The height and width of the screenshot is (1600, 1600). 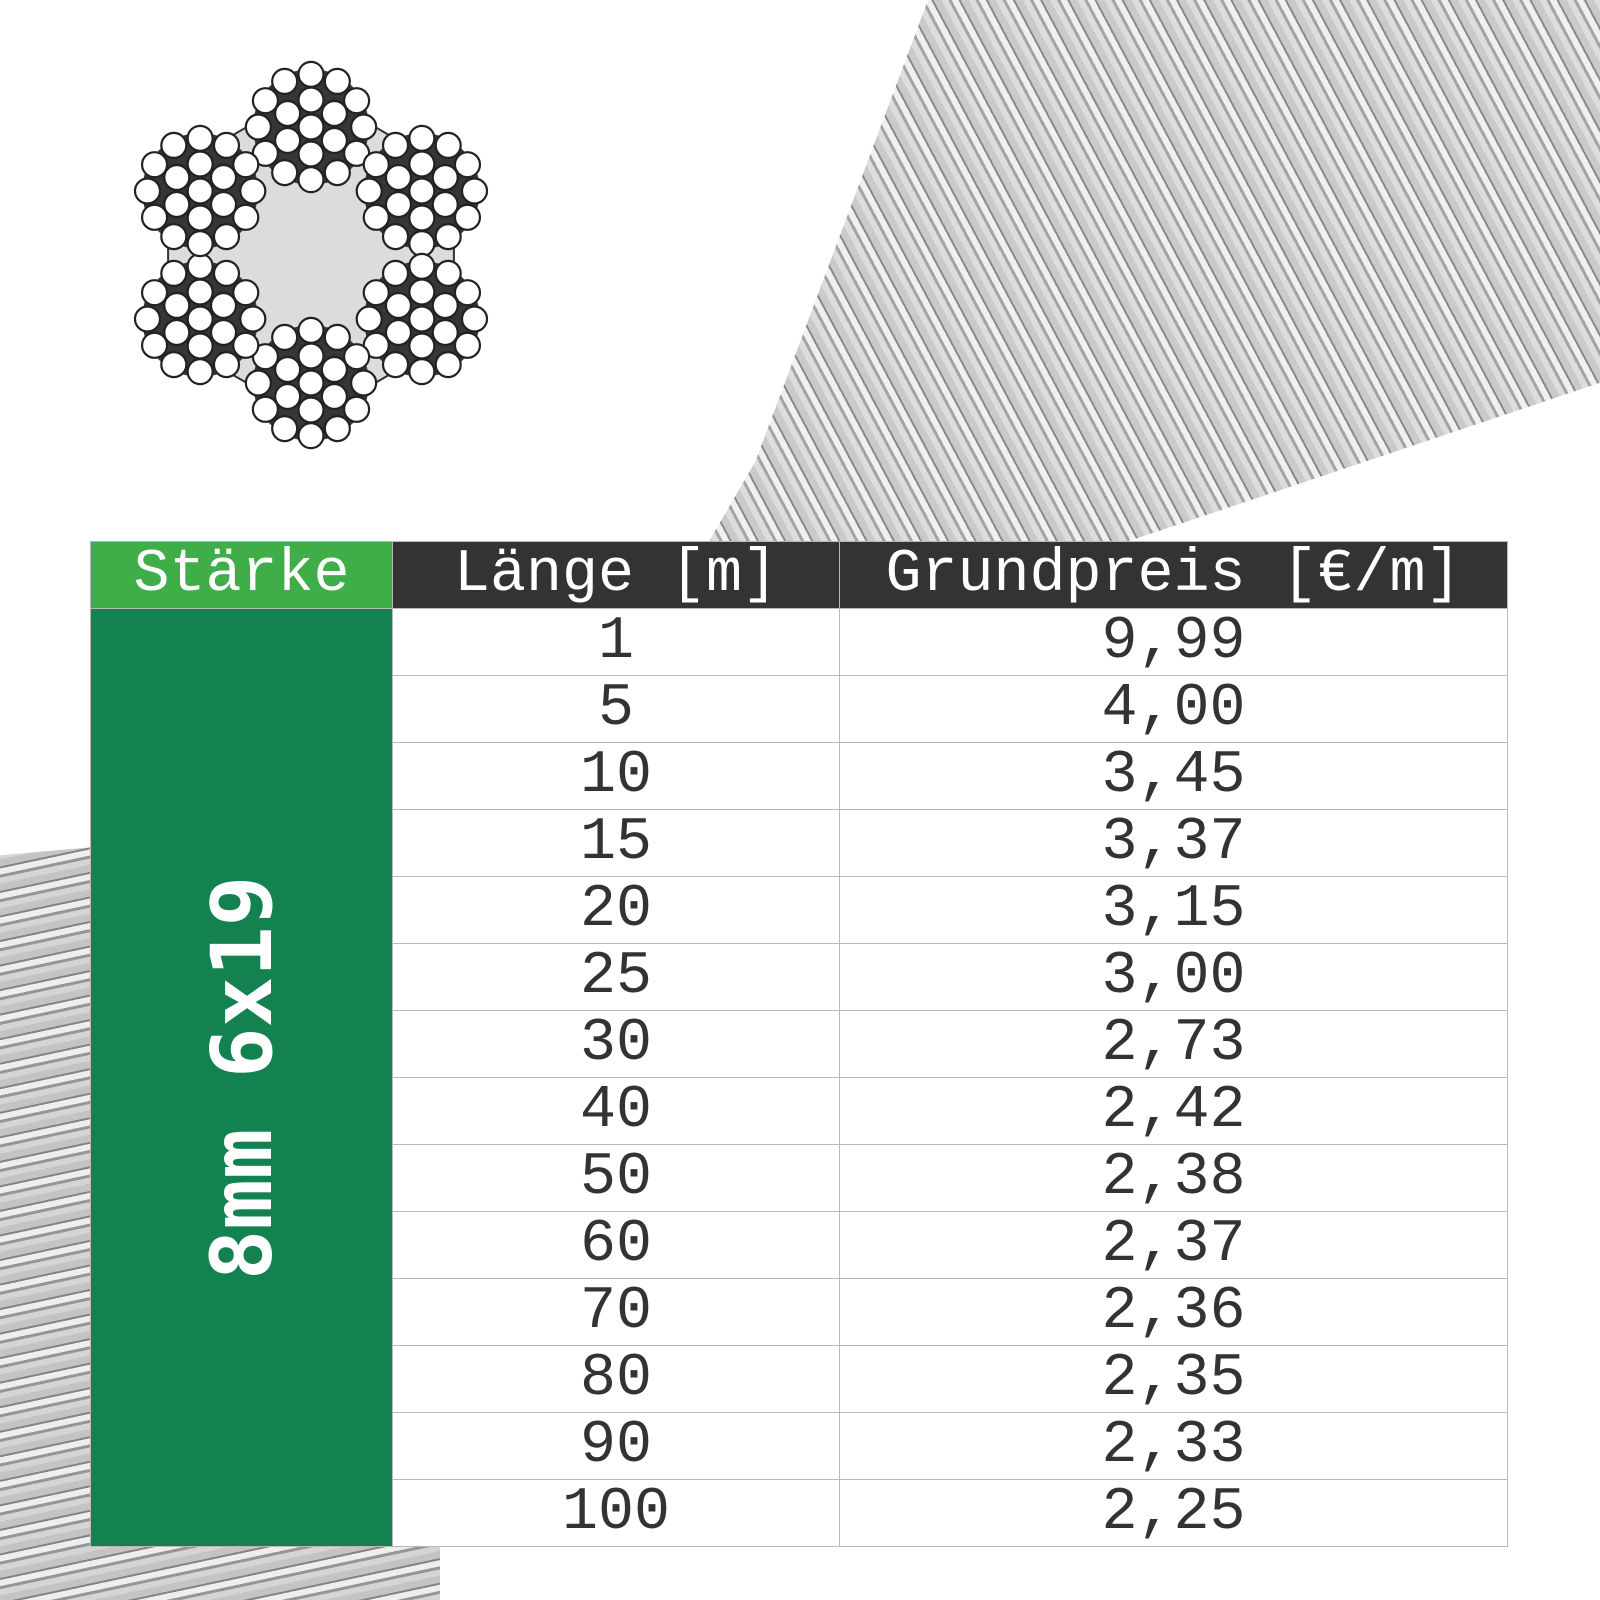 I want to click on length-cell: 20, so click(x=616, y=910).